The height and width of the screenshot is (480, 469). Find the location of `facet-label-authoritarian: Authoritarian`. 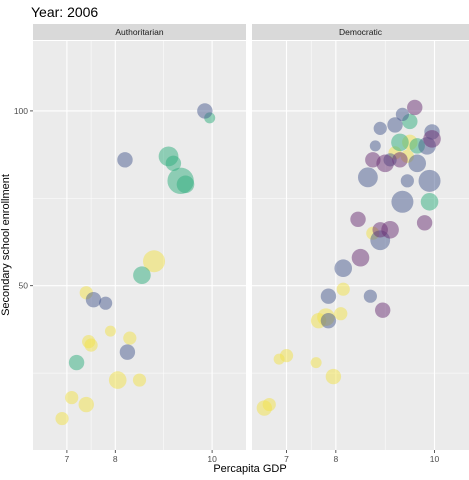

facet-label-authoritarian: Authoritarian is located at coordinates (139, 32).